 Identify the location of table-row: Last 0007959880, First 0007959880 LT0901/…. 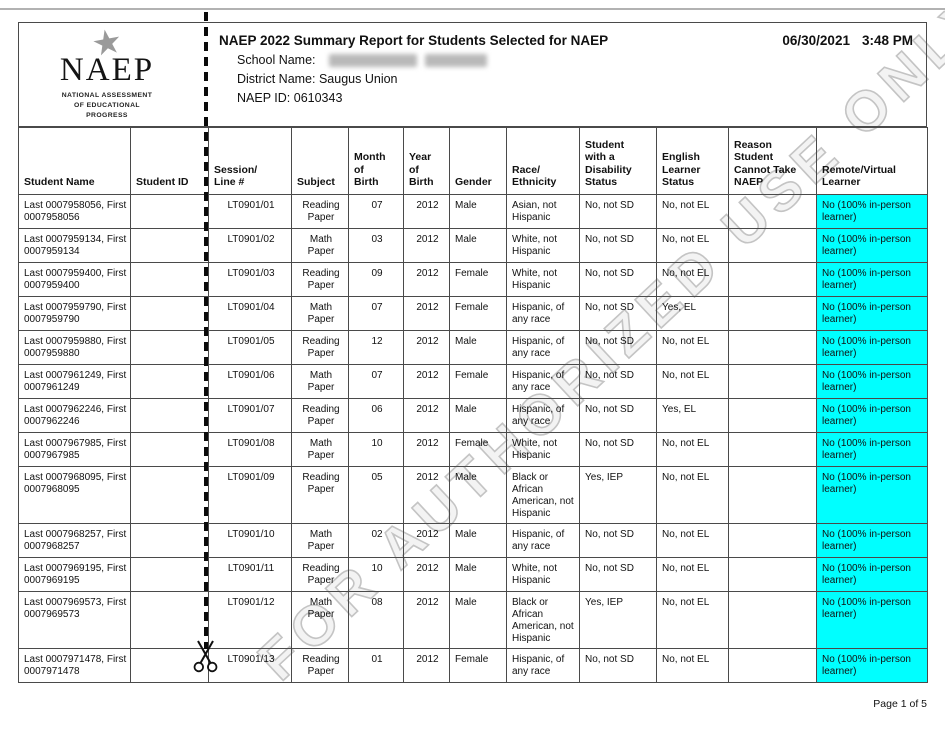
(473, 347).